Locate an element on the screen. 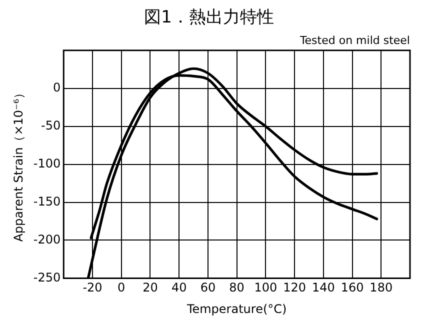 This screenshot has width=440, height=325. x-tick-label: 40 is located at coordinates (179, 287).